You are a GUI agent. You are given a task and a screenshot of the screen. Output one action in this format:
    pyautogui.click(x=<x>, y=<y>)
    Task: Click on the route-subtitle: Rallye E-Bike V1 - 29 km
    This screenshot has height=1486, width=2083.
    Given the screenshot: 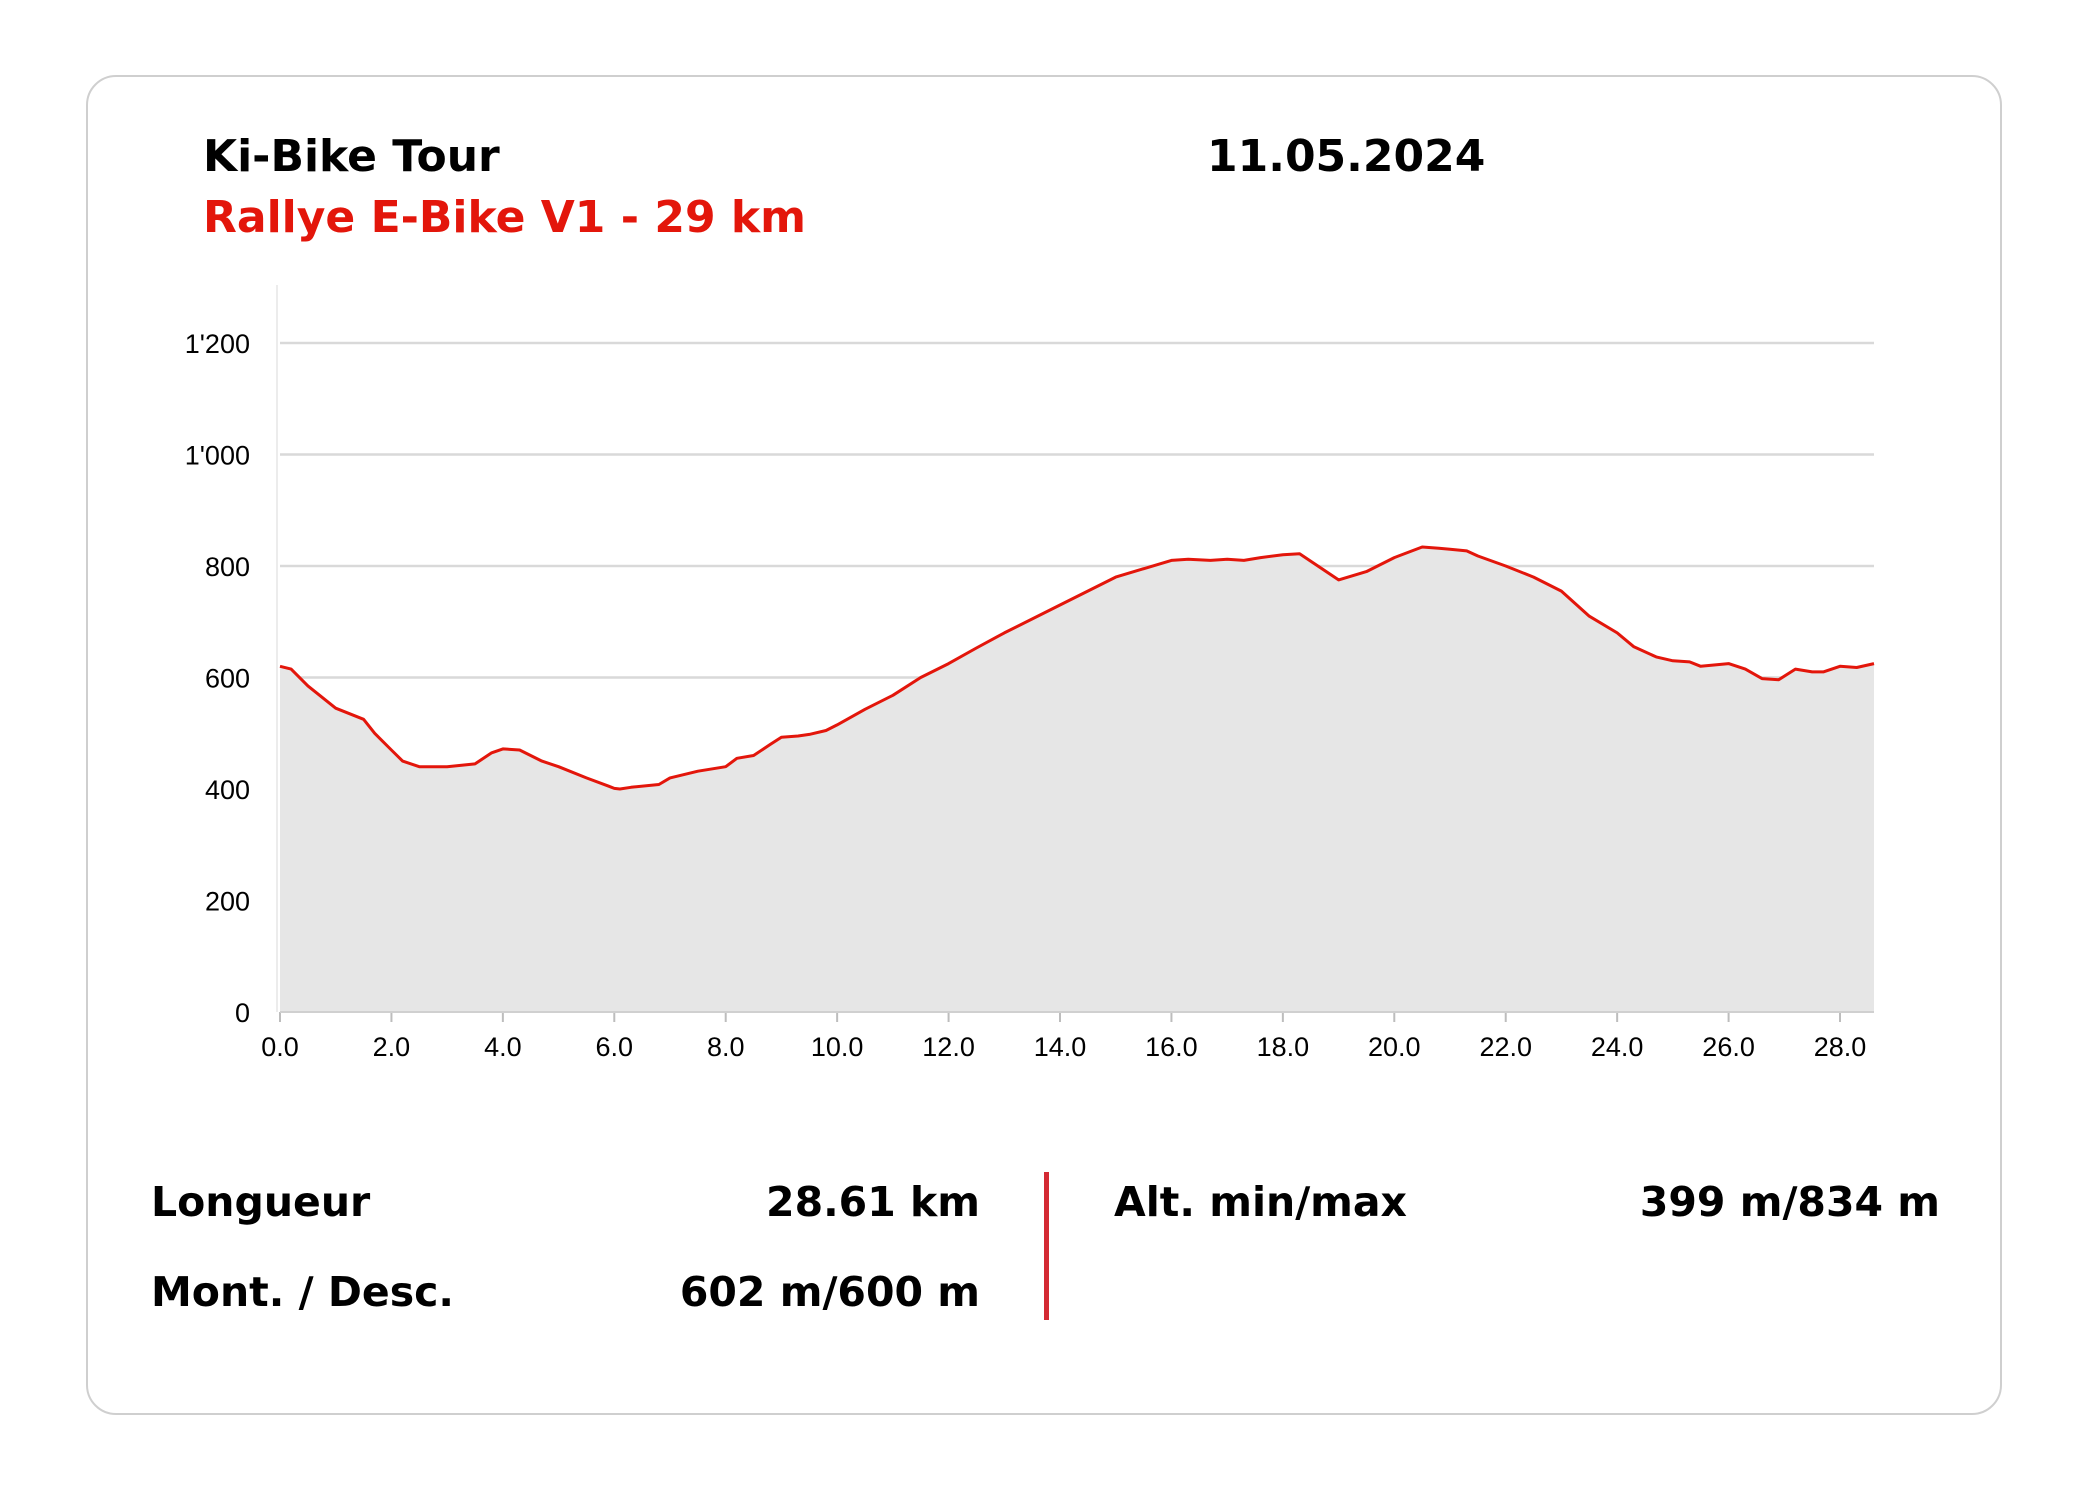 What is the action you would take?
    pyautogui.click(x=504, y=217)
    